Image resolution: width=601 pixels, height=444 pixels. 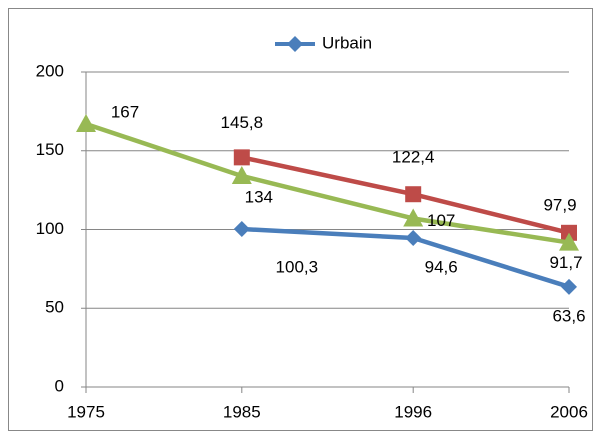 What do you see at coordinates (50, 70) in the screenshot?
I see `y-tick-label: 200` at bounding box center [50, 70].